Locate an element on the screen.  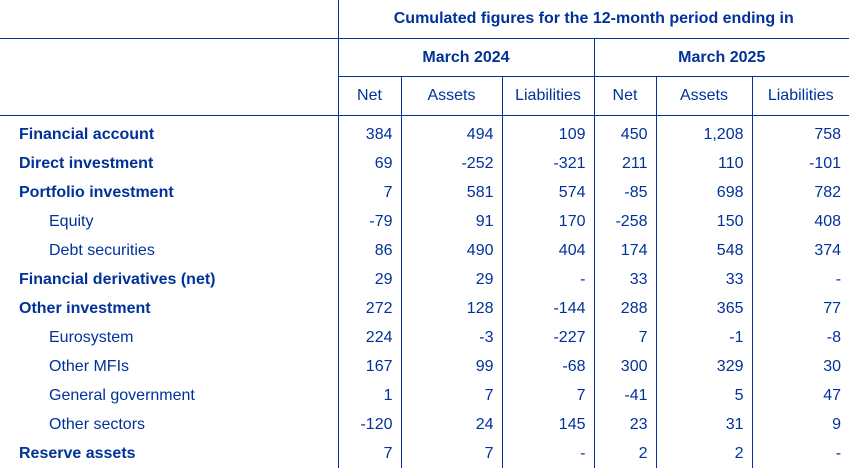
cell-value: -8 is located at coordinates (800, 337).